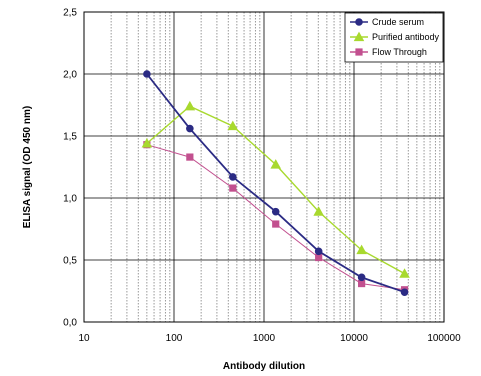  I want to click on legend-item: Purified antibody, so click(395, 36).